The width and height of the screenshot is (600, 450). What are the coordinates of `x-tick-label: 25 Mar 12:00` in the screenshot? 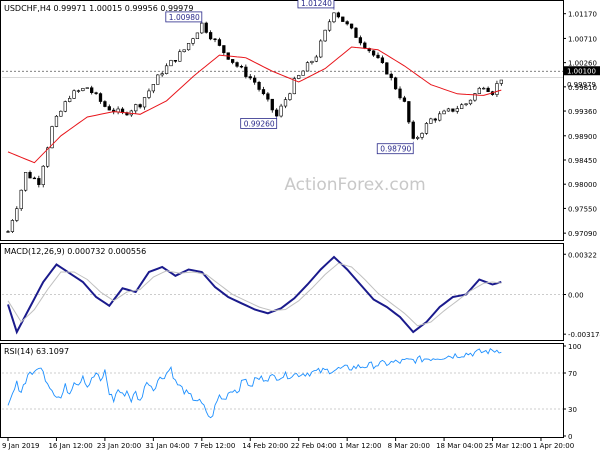 It's located at (508, 446).